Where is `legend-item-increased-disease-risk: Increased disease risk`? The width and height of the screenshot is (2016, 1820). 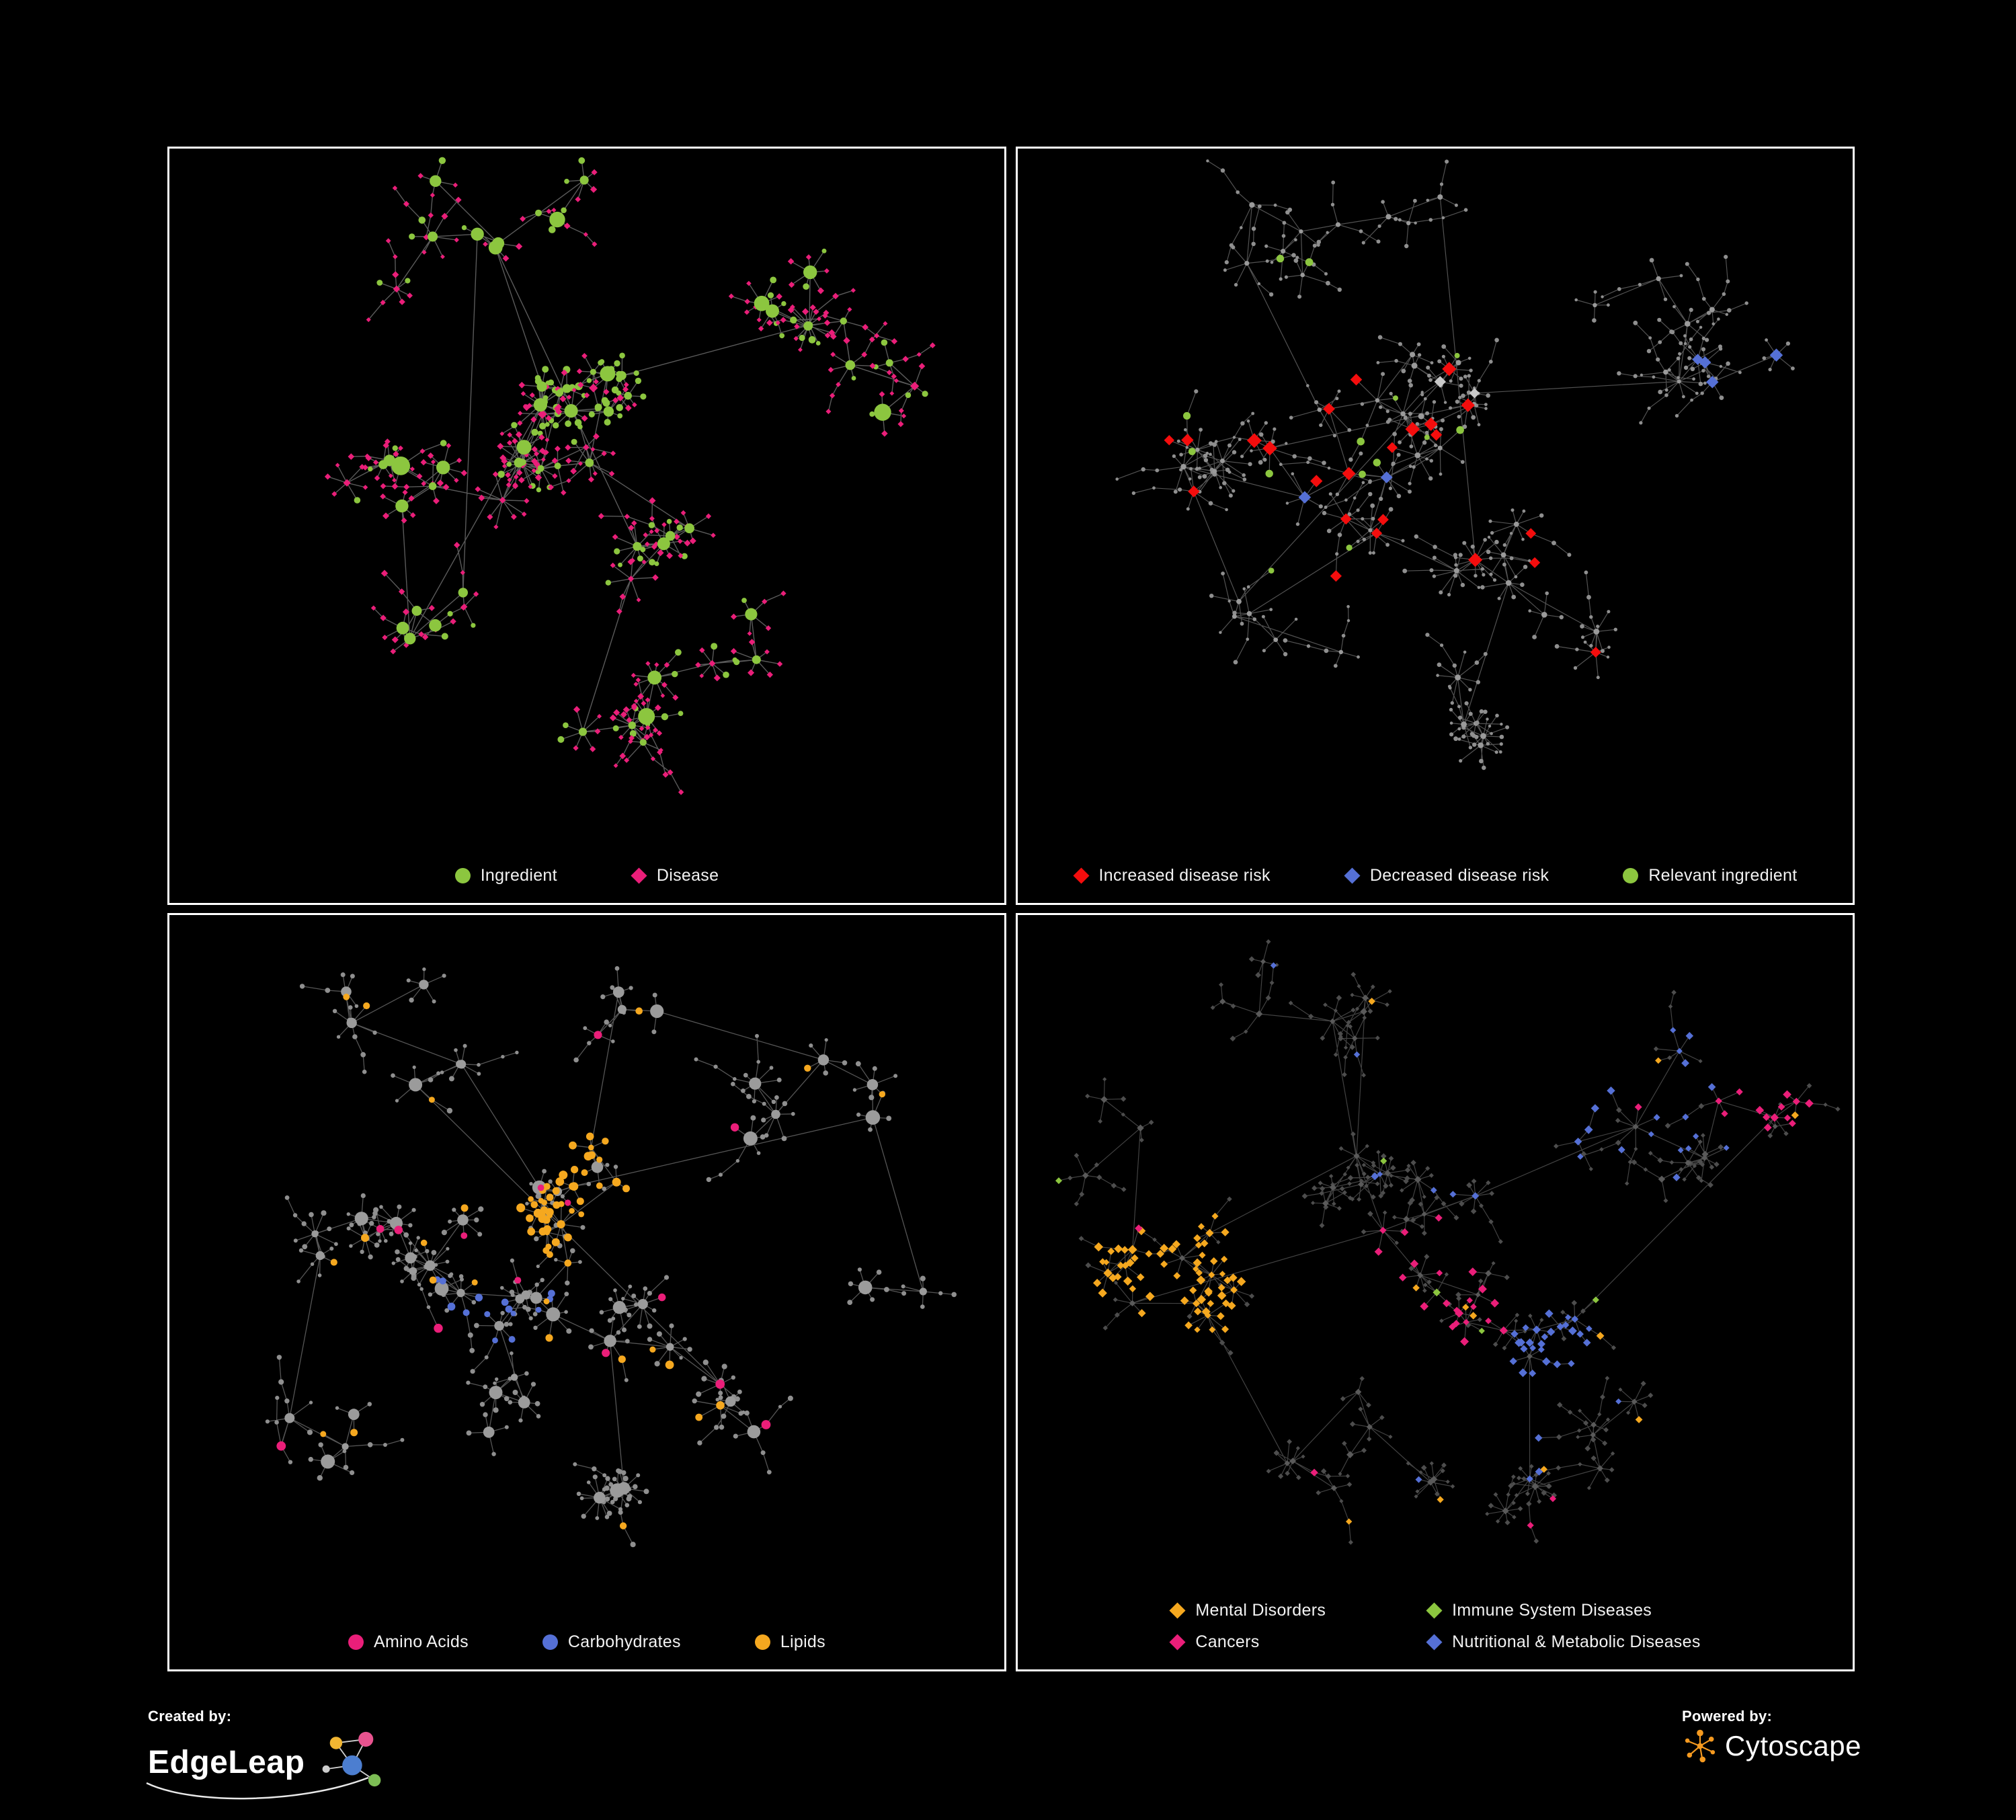 legend-item-increased-disease-risk: Increased disease risk is located at coordinates (1172, 875).